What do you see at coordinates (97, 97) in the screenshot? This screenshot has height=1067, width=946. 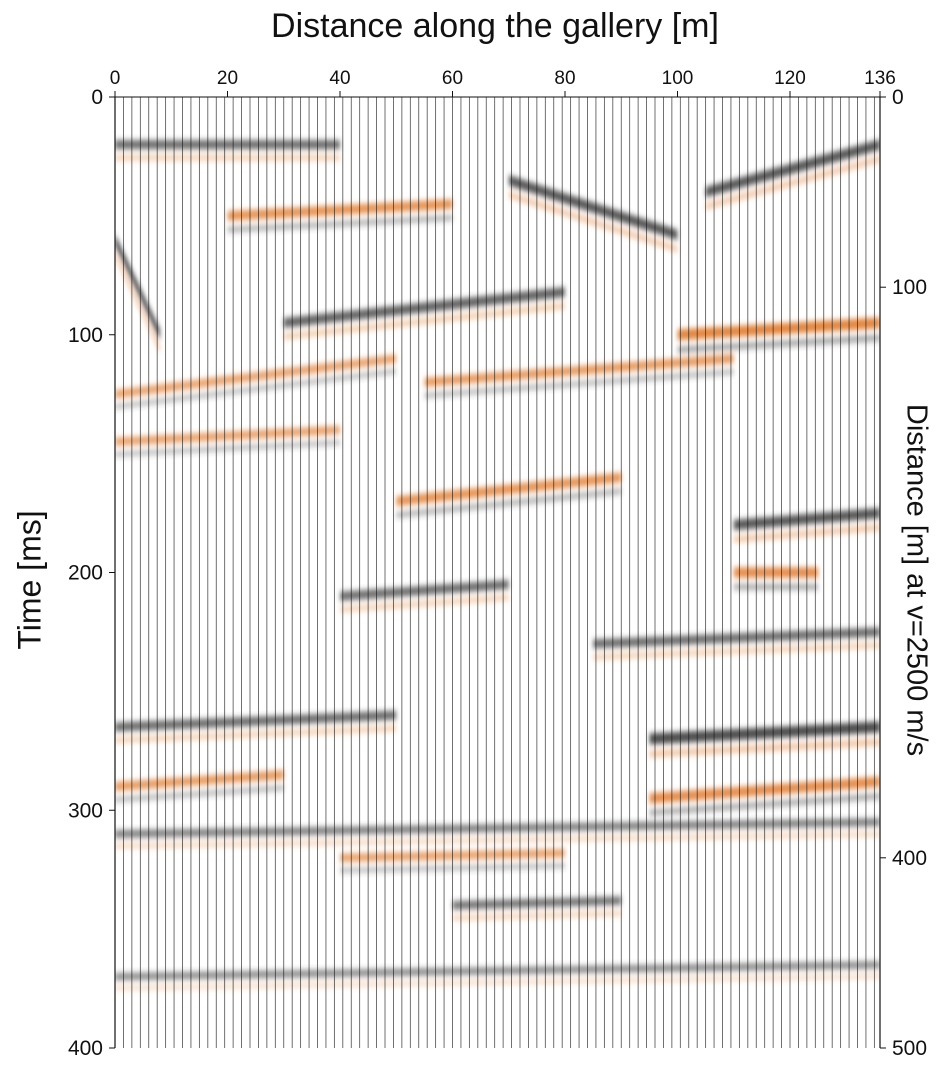 I see `y-tick-label: 0` at bounding box center [97, 97].